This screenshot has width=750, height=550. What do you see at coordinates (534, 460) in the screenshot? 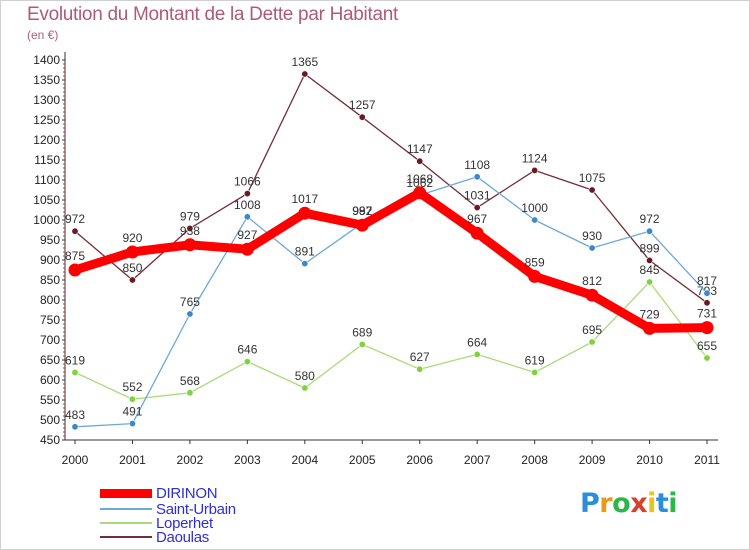
I see `x-tick-label: 2008` at bounding box center [534, 460].